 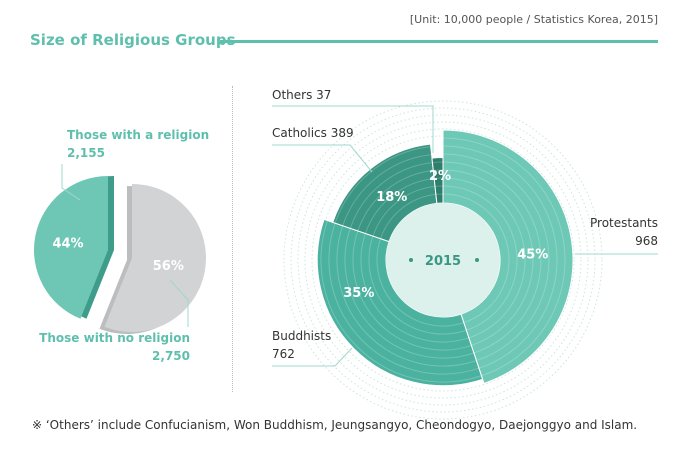 I want to click on label-catholics-value: 389, so click(x=342, y=133).